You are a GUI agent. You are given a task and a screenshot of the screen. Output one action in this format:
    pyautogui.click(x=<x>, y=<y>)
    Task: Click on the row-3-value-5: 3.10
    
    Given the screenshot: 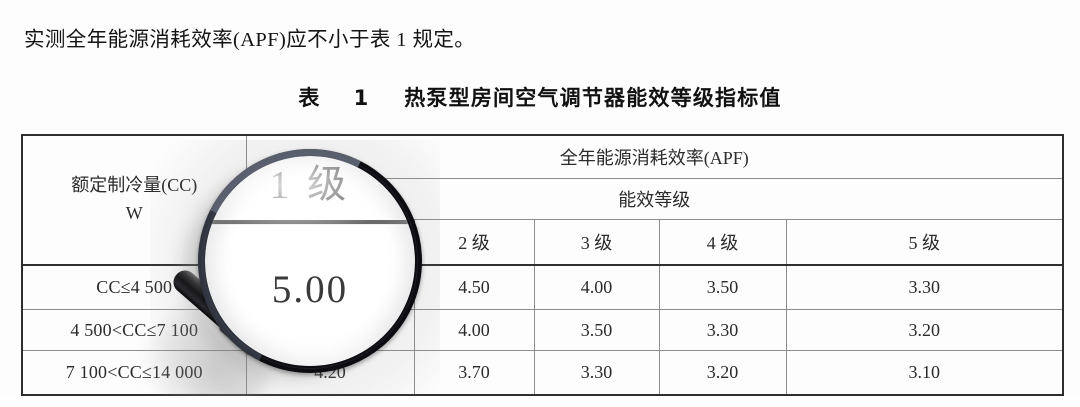 What is the action you would take?
    pyautogui.click(x=925, y=373)
    